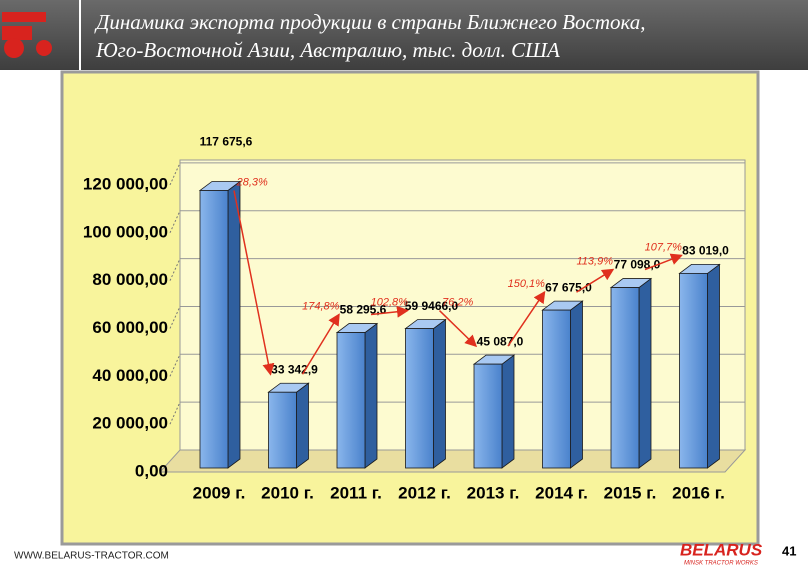  I want to click on x-tick-label: 2012 г., so click(424, 492).